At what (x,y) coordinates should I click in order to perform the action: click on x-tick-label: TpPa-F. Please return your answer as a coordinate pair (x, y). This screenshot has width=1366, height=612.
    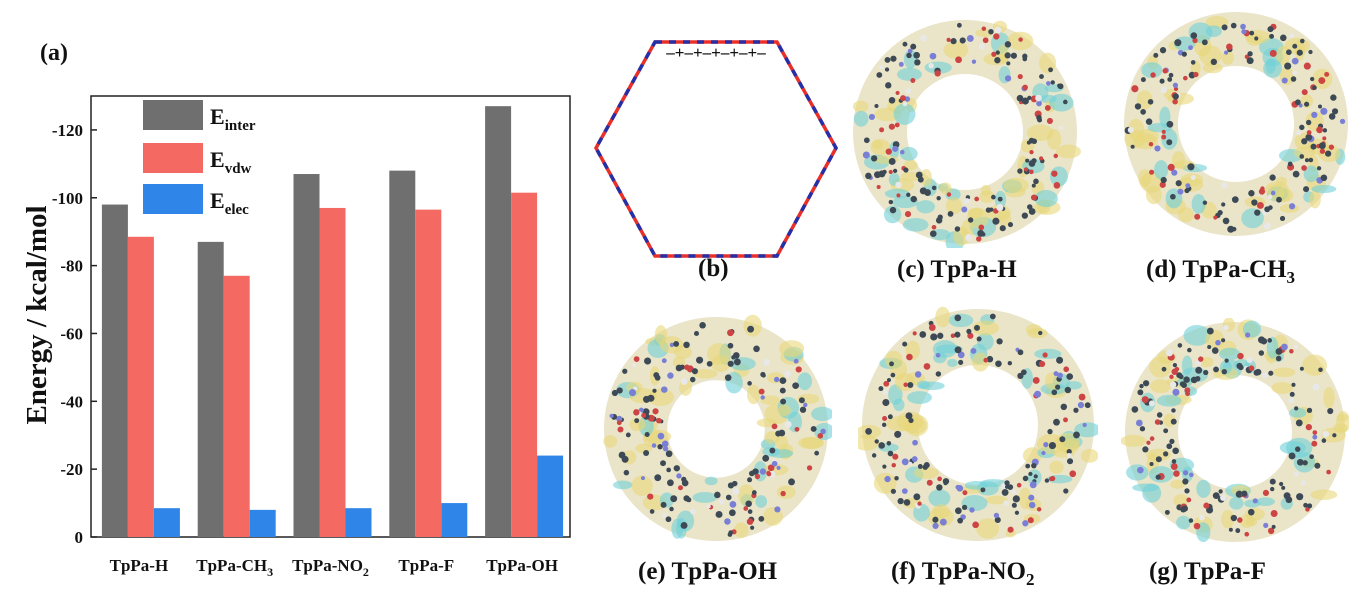
    Looking at the image, I should click on (426, 565).